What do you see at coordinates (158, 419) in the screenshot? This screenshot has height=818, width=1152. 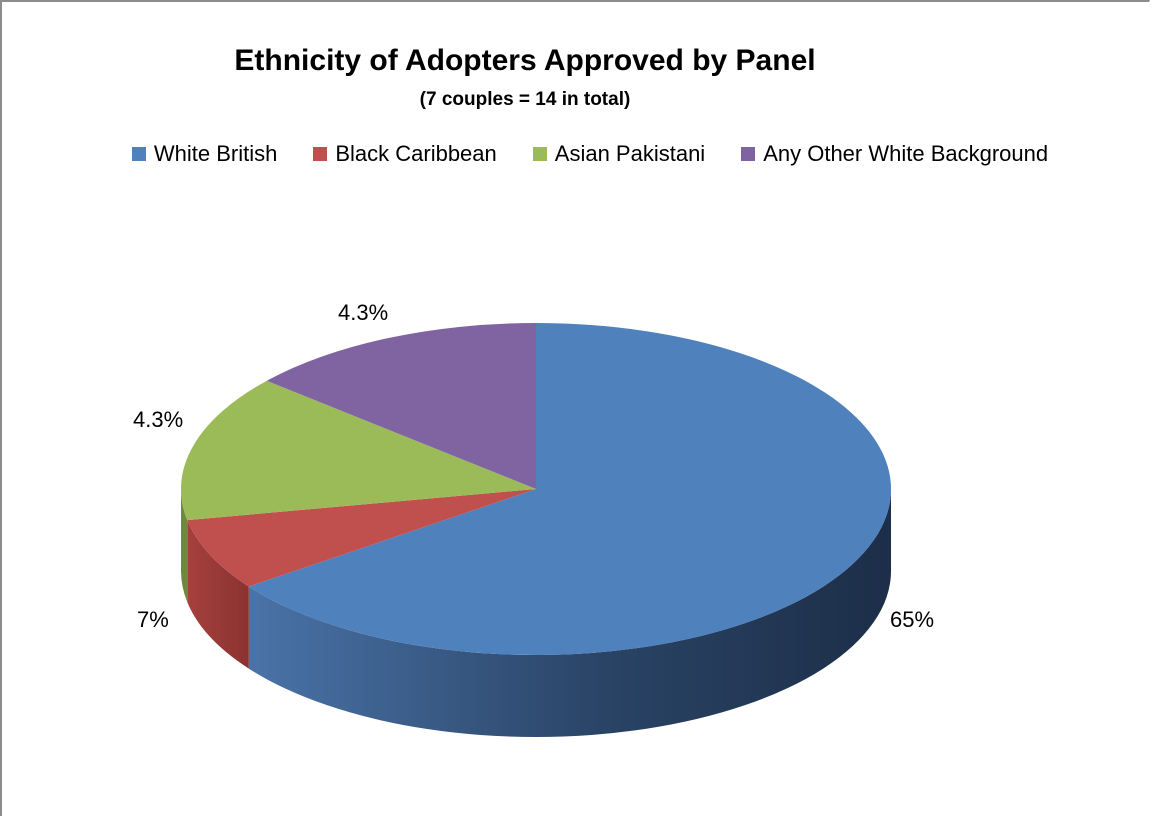 I see `data-label-asian-pakistani: 4.3%` at bounding box center [158, 419].